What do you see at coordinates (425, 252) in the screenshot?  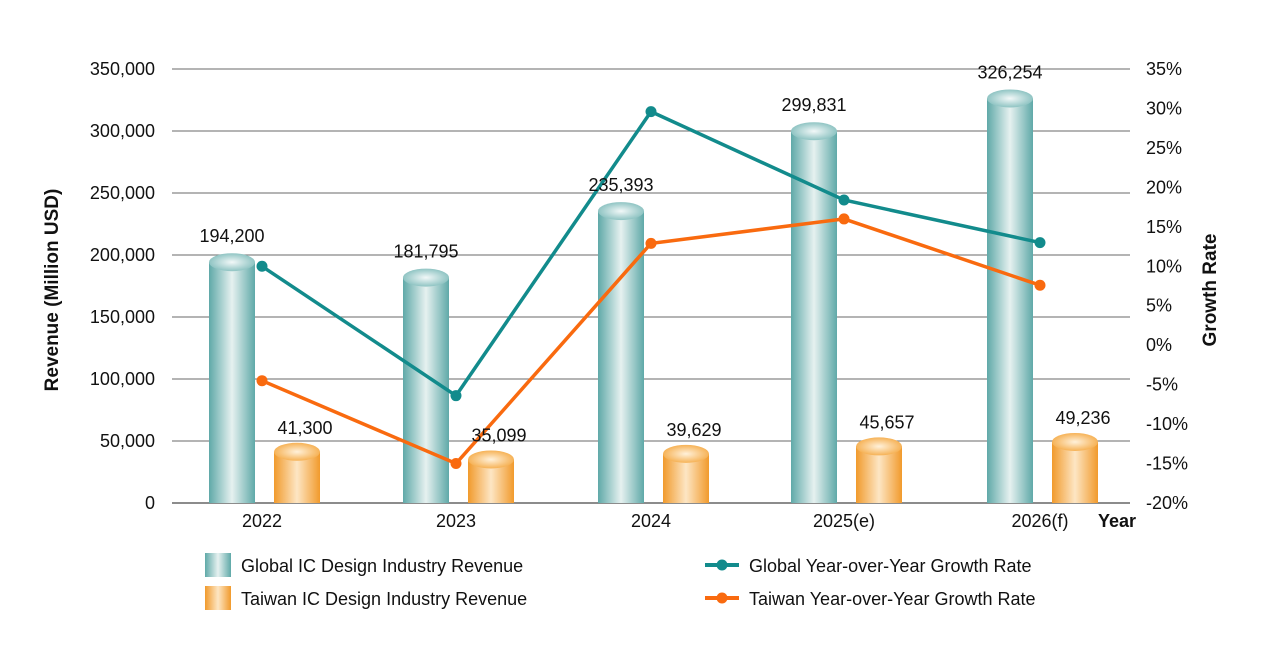 I see `global-revenue-bar-label: 181,795` at bounding box center [425, 252].